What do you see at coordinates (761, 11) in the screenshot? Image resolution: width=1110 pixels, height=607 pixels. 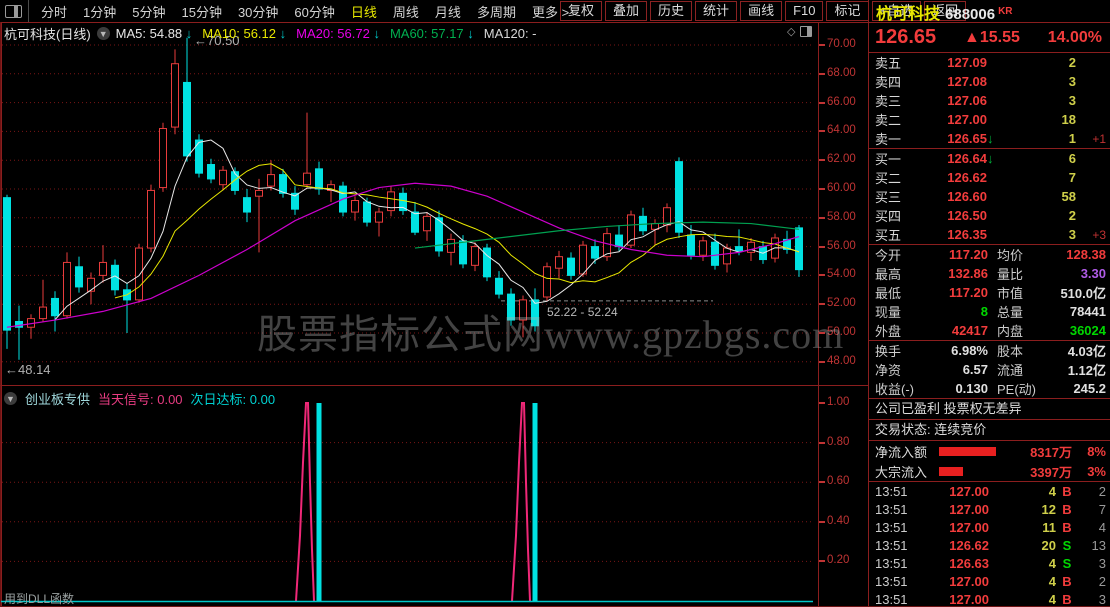 I see `toolbar-button: 画线` at bounding box center [761, 11].